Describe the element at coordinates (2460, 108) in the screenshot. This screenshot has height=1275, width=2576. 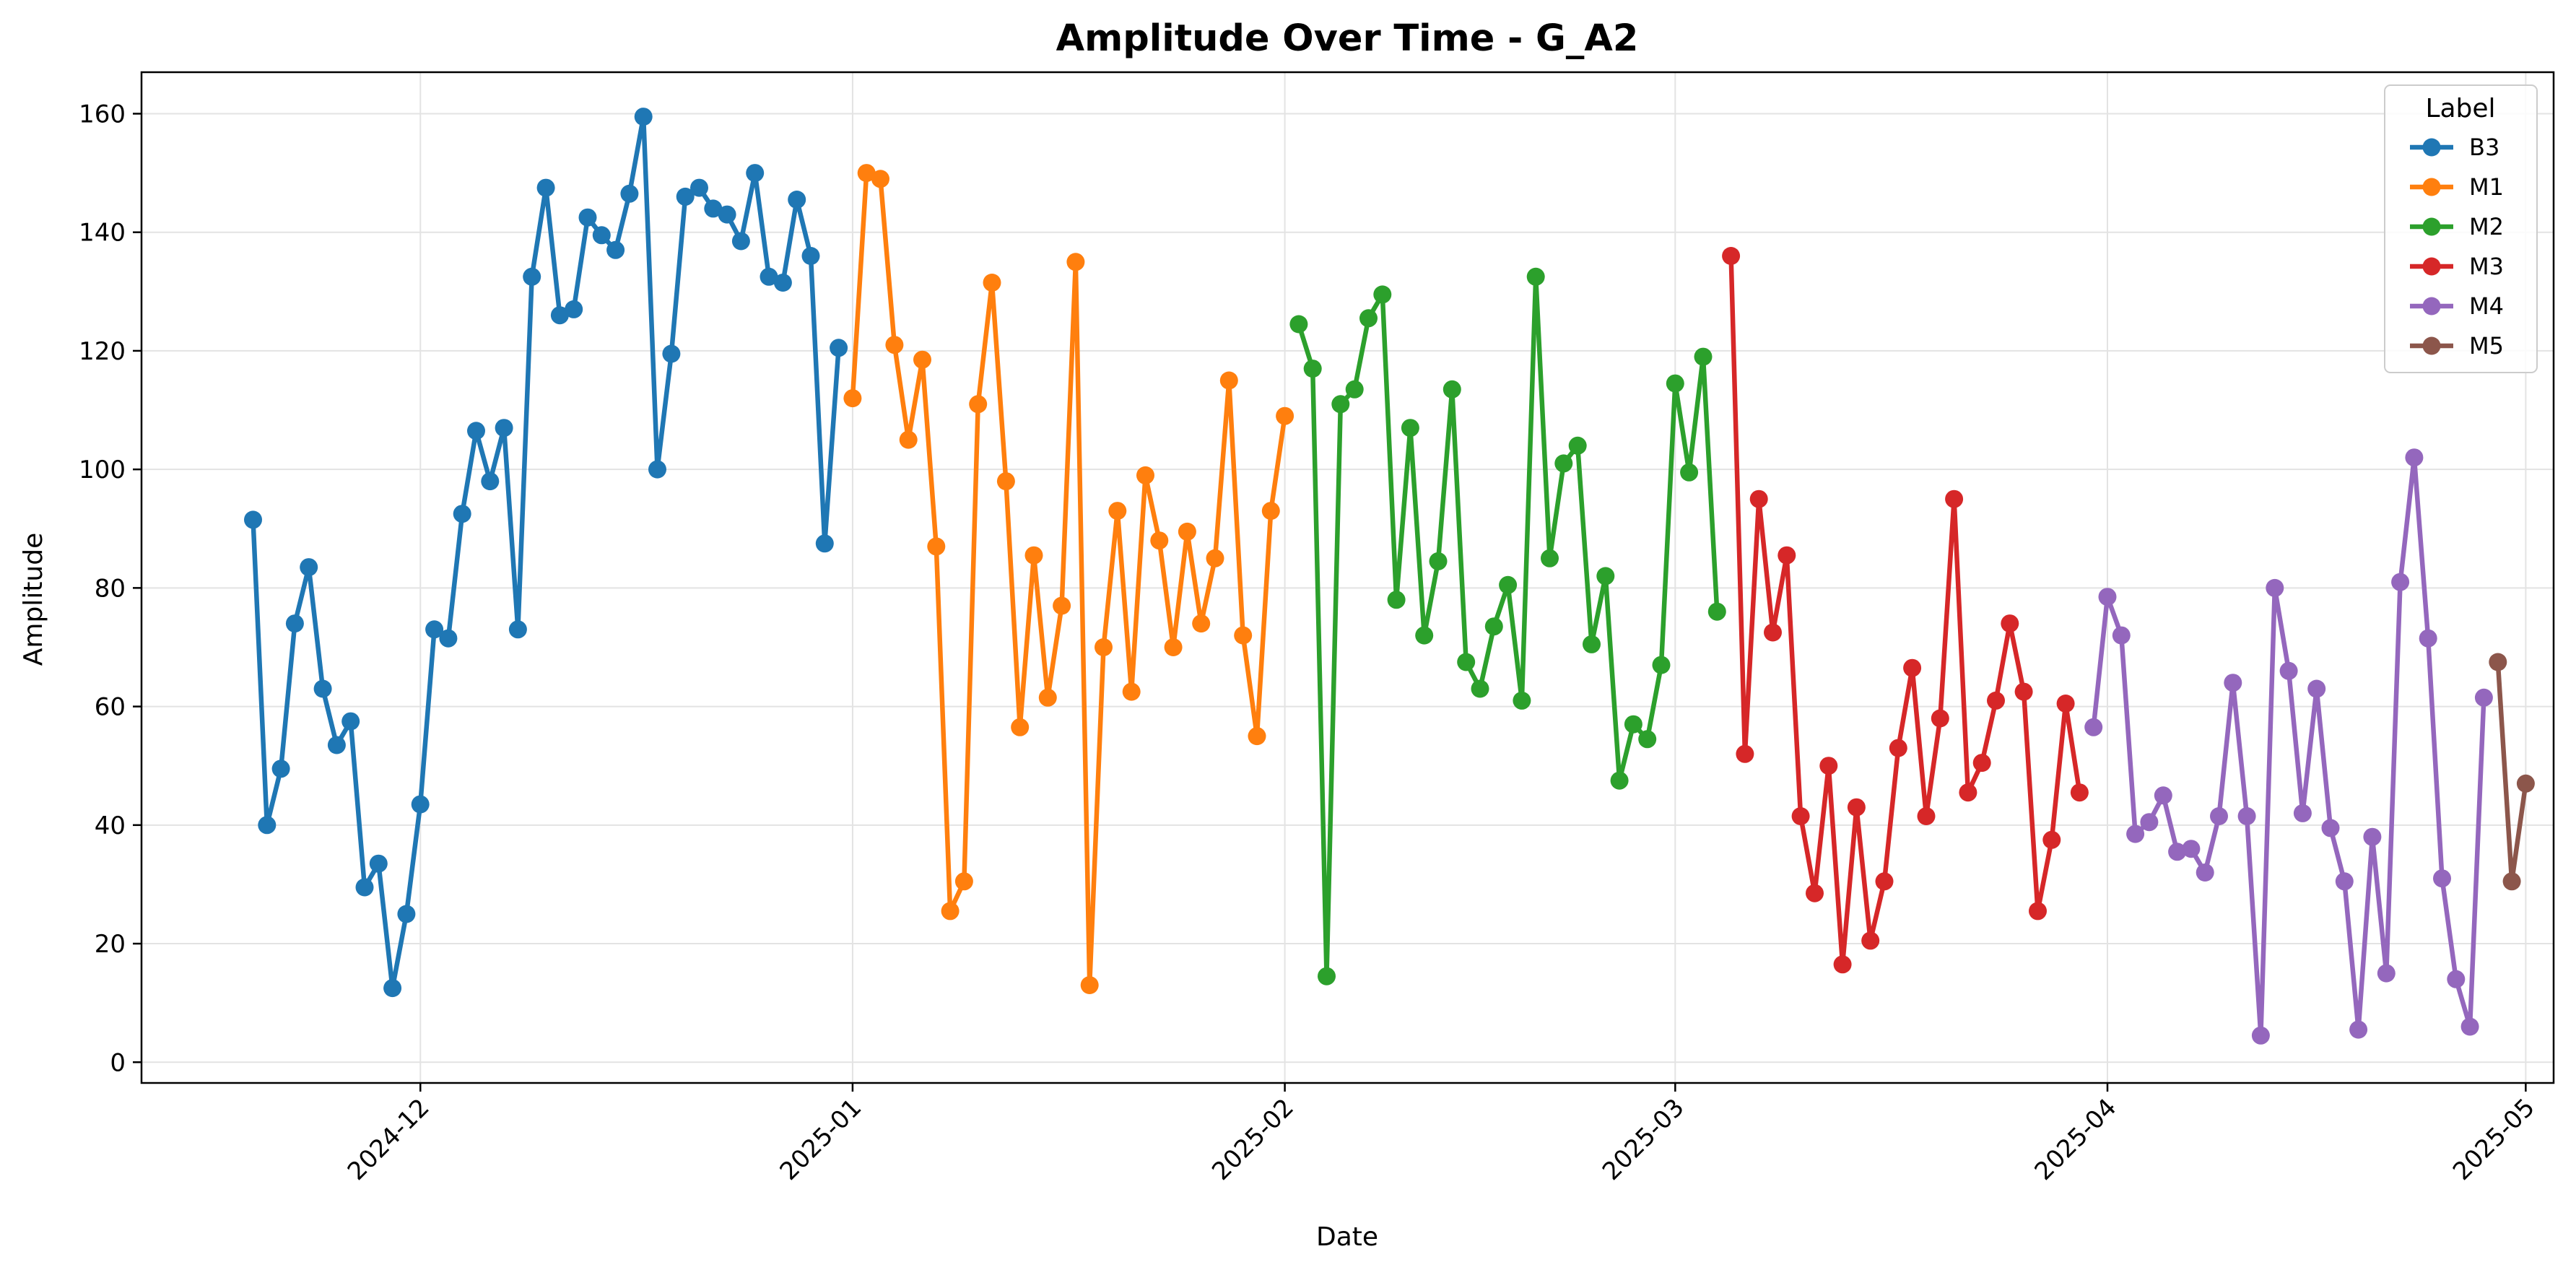
I see `legend-title: Label` at that location.